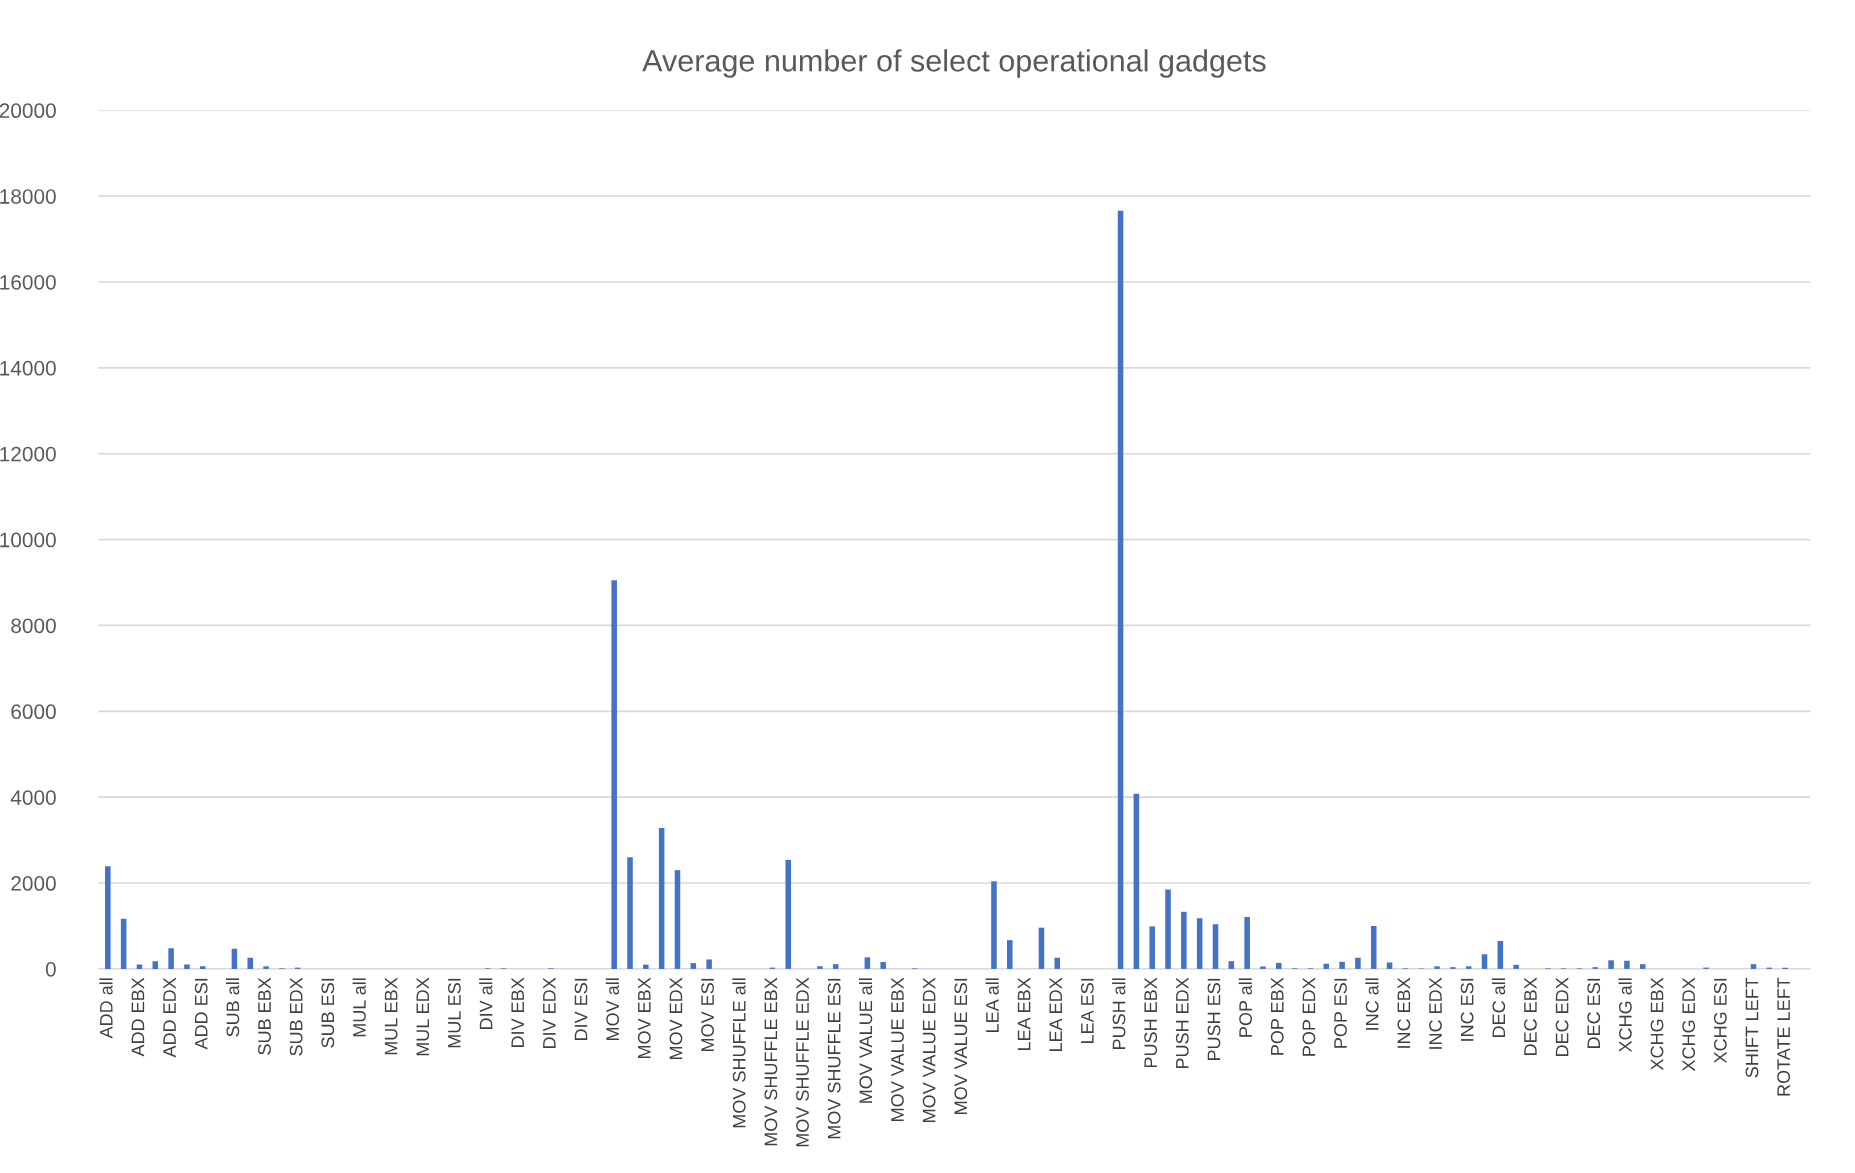  I want to click on y-tick-label: 16000, so click(28, 282).